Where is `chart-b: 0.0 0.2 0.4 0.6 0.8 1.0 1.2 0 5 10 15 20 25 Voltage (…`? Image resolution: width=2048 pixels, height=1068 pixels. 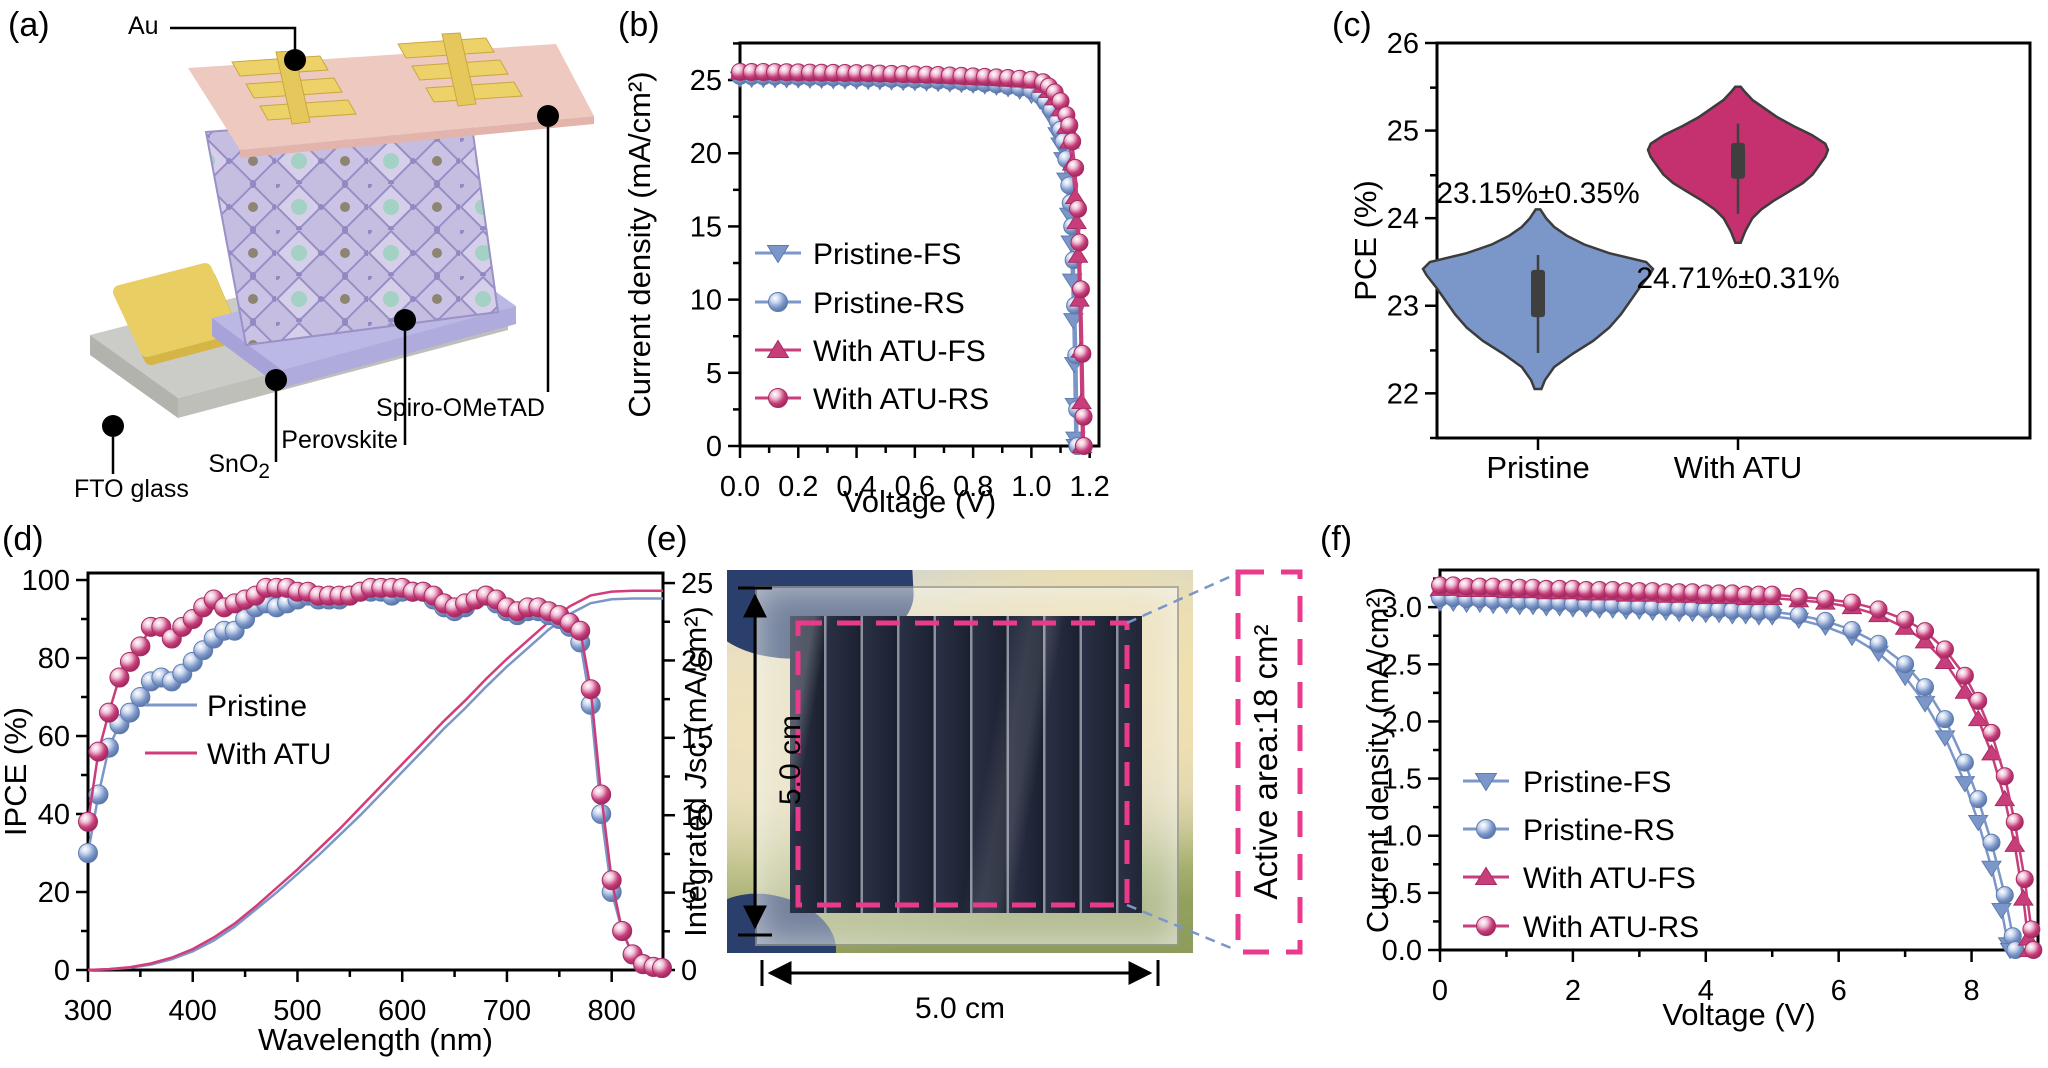 chart-b: 0.0 0.2 0.4 0.6 0.8 1.0 1.2 0 5 10 15 20 25 Voltage (… is located at coordinates (866, 280).